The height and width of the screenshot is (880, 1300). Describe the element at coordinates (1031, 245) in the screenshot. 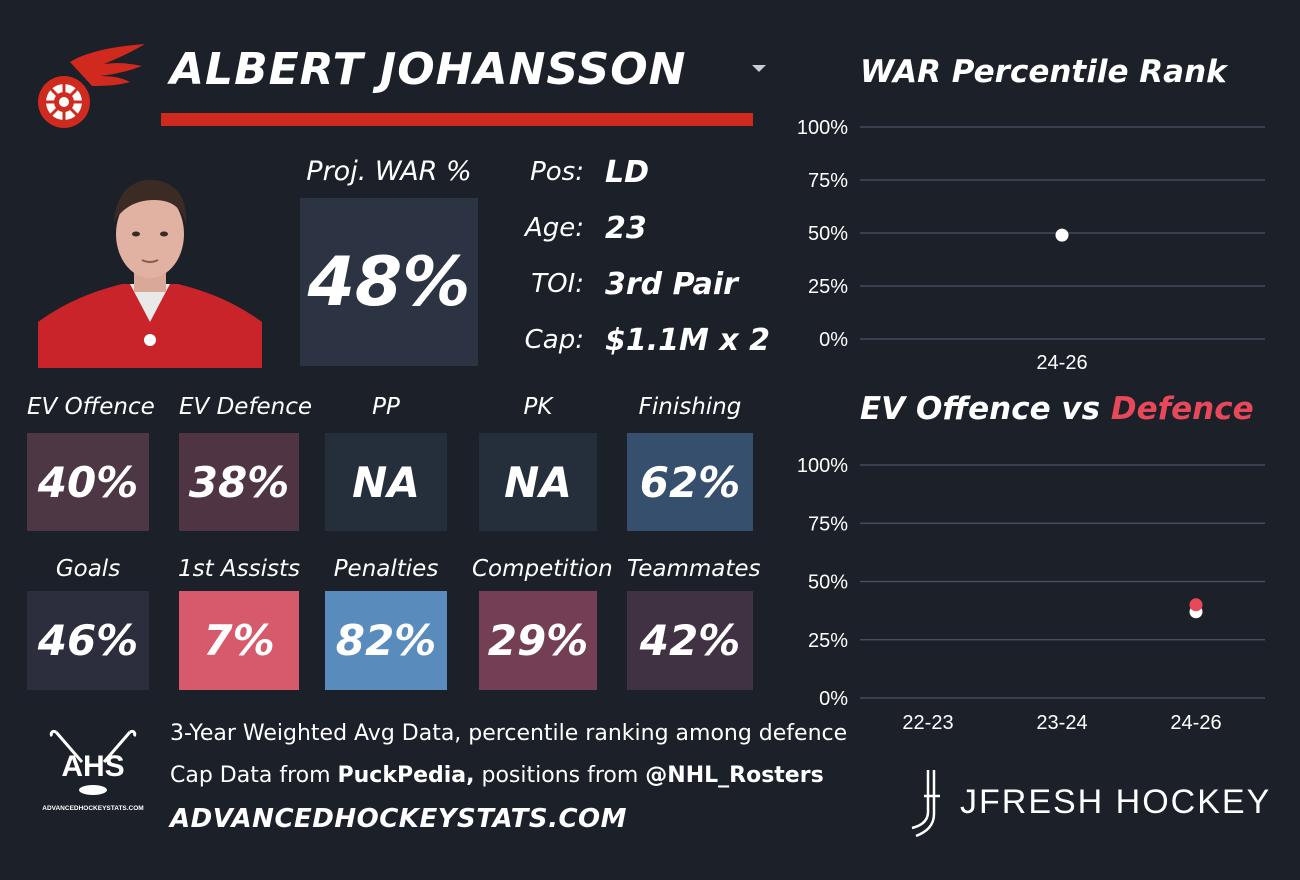

I see `war-percentile-chart: 0% 25% 50% 75% 100% 24-26` at that location.